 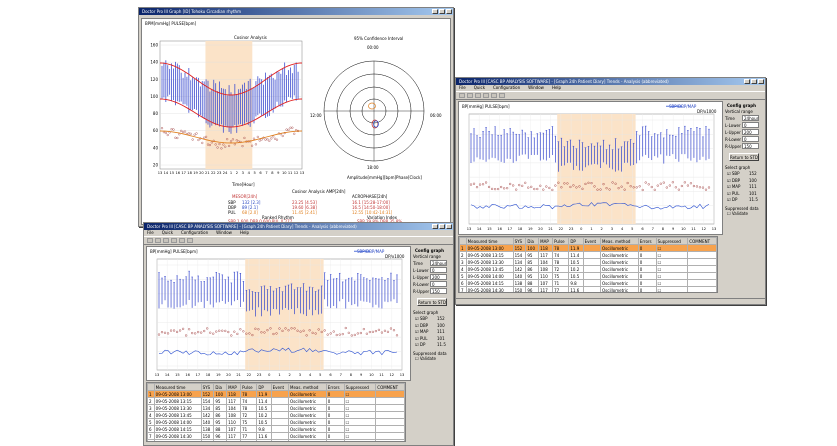 What do you see at coordinates (647, 255) in the screenshot?
I see `table-cell: 0` at bounding box center [647, 255].